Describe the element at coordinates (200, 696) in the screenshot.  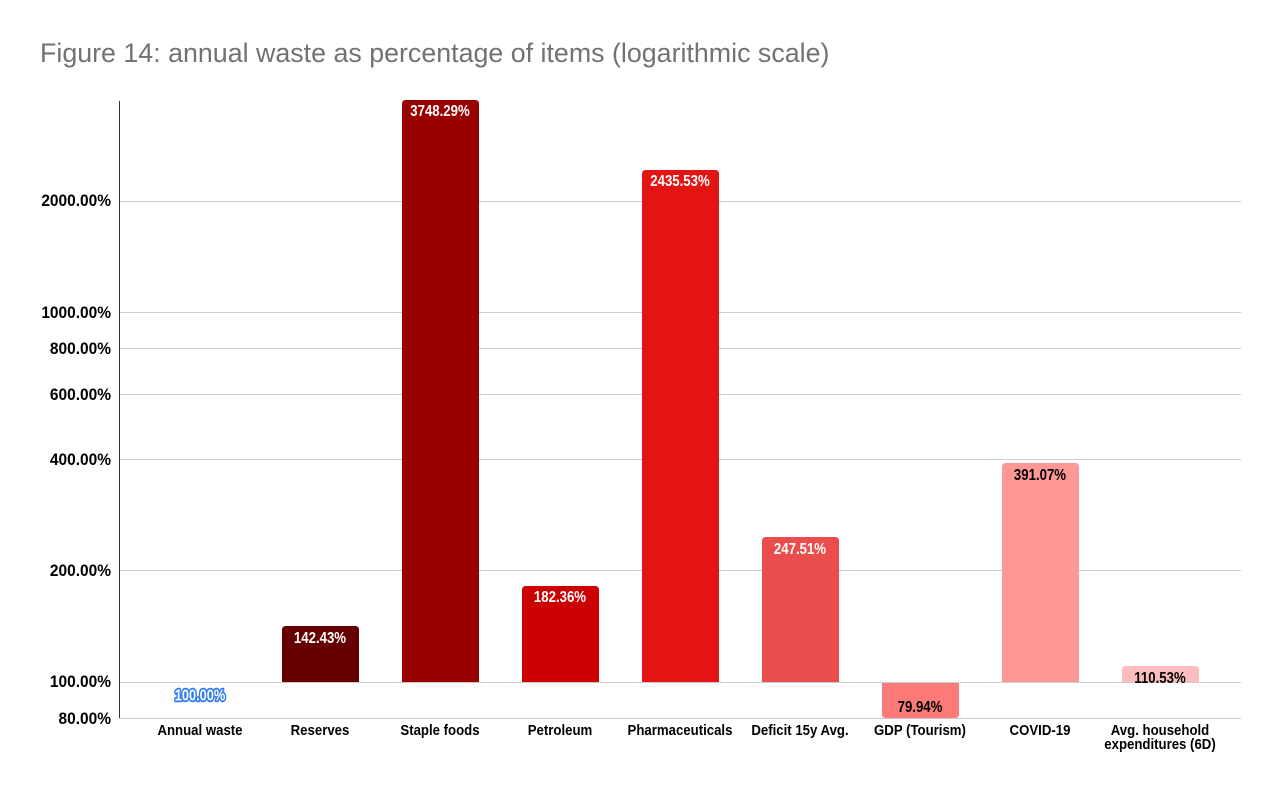
I see `svg-text: 100.00%` at that location.